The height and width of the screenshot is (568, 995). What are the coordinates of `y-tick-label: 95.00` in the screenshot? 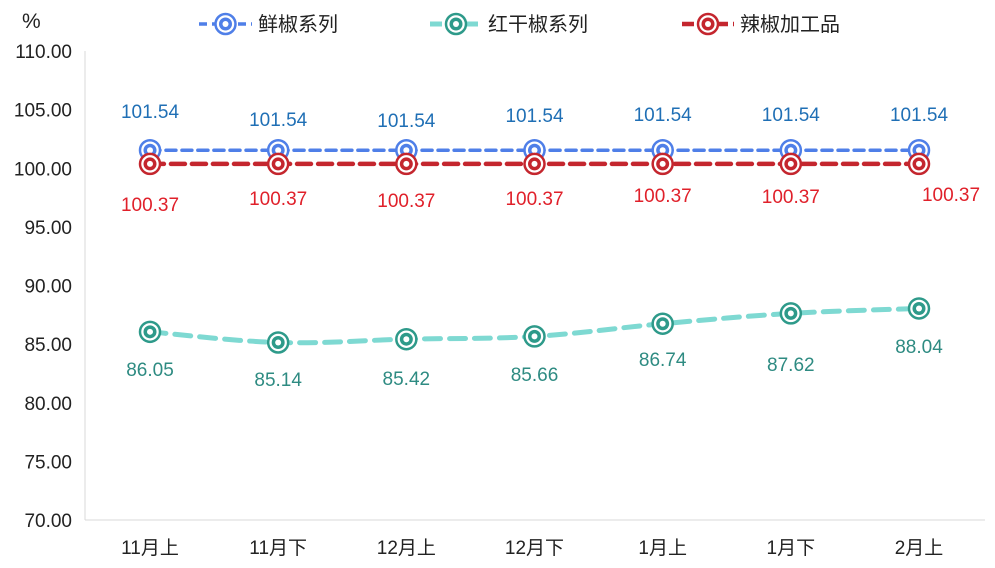 It's located at (48, 228).